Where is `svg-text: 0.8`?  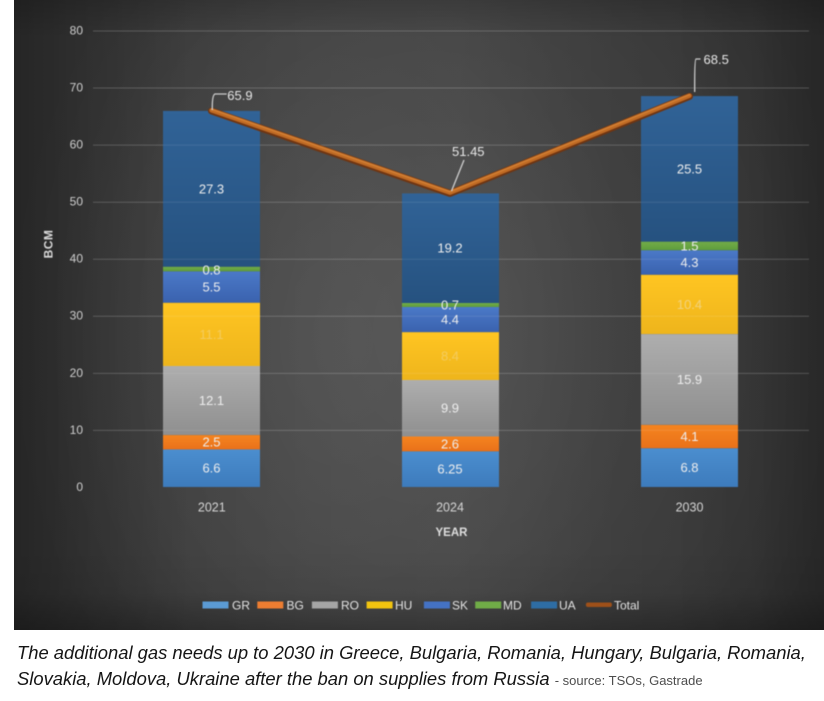
svg-text: 0.8 is located at coordinates (211, 270).